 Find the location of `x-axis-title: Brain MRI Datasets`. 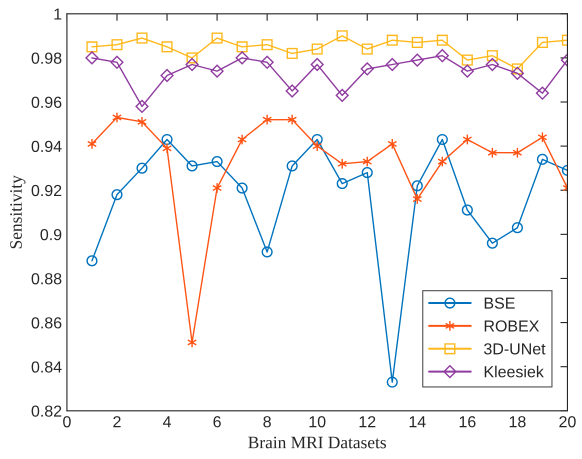

x-axis-title: Brain MRI Datasets is located at coordinates (317, 442).